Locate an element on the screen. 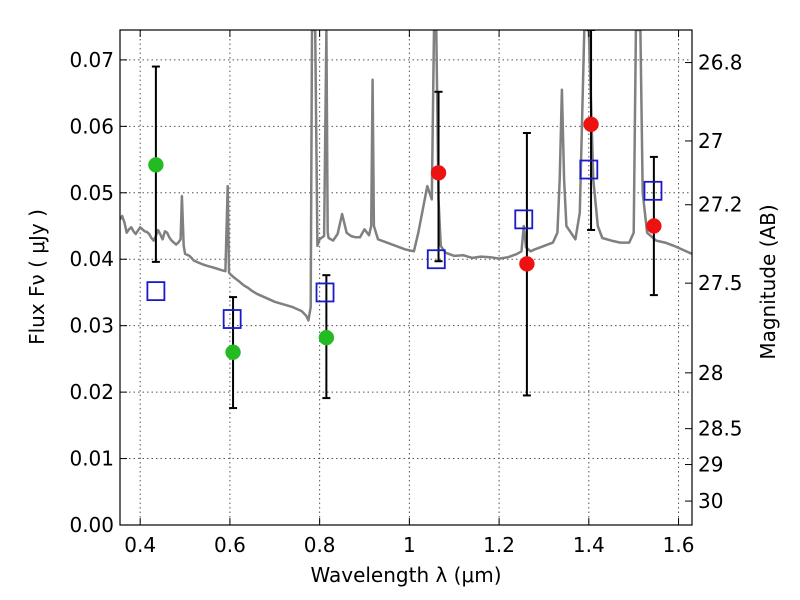 The image size is (800, 600). y-tick-label: 0.07 is located at coordinates (91, 60).